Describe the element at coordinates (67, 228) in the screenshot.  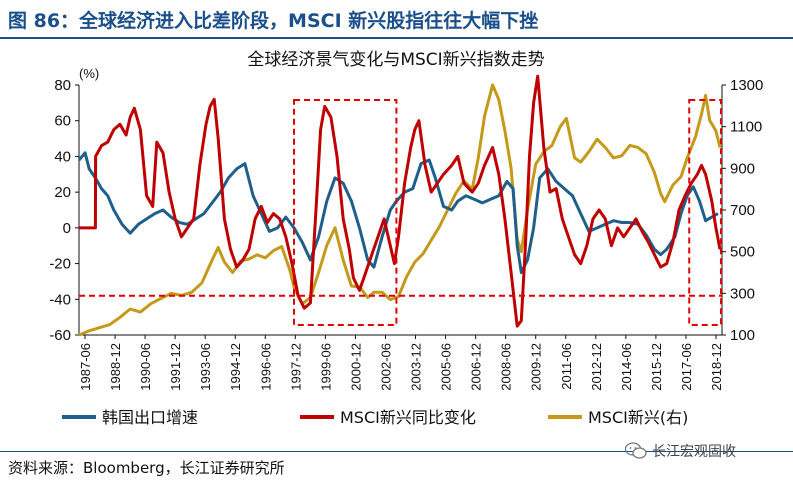
I see `y-left-tick-label: 0` at that location.